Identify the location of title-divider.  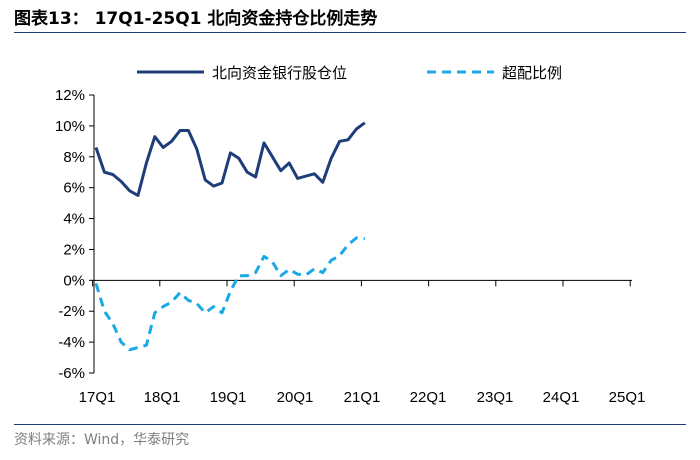
(350, 32).